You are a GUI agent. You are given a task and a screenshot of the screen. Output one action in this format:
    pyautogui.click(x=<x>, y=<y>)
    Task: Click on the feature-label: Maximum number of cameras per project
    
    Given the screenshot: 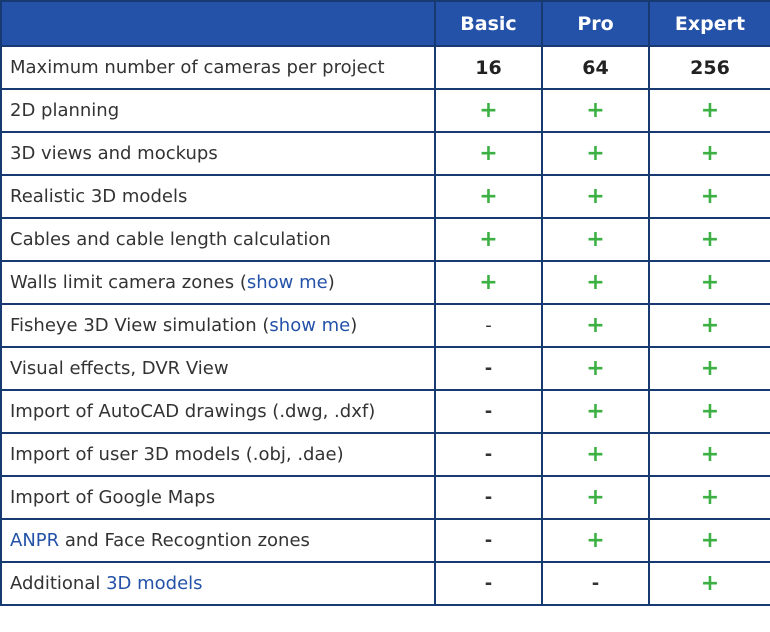 What is the action you would take?
    pyautogui.click(x=218, y=67)
    